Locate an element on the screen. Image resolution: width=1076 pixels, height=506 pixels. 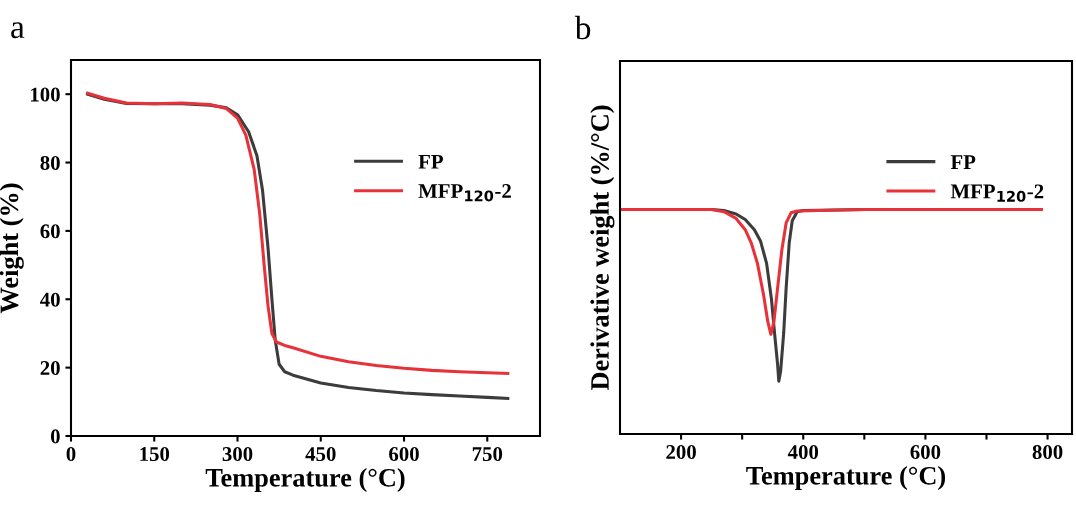
x-tick-label: 150 is located at coordinates (155, 454).